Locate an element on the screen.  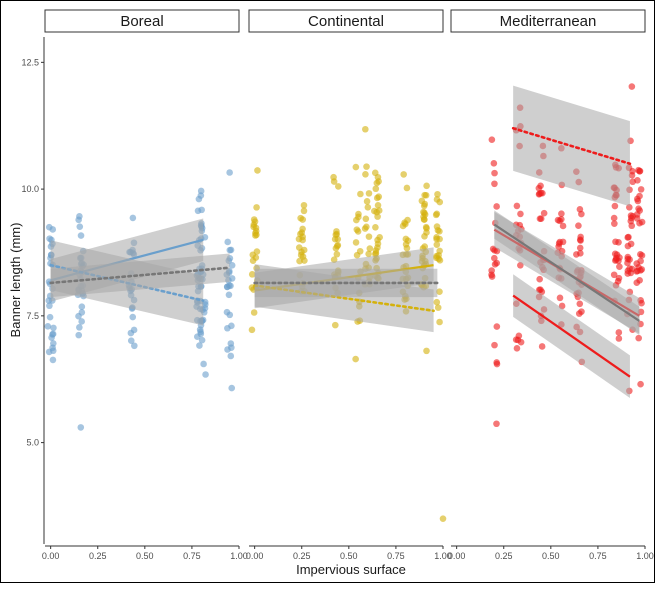
facet-strip-label: Continental is located at coordinates (346, 21).